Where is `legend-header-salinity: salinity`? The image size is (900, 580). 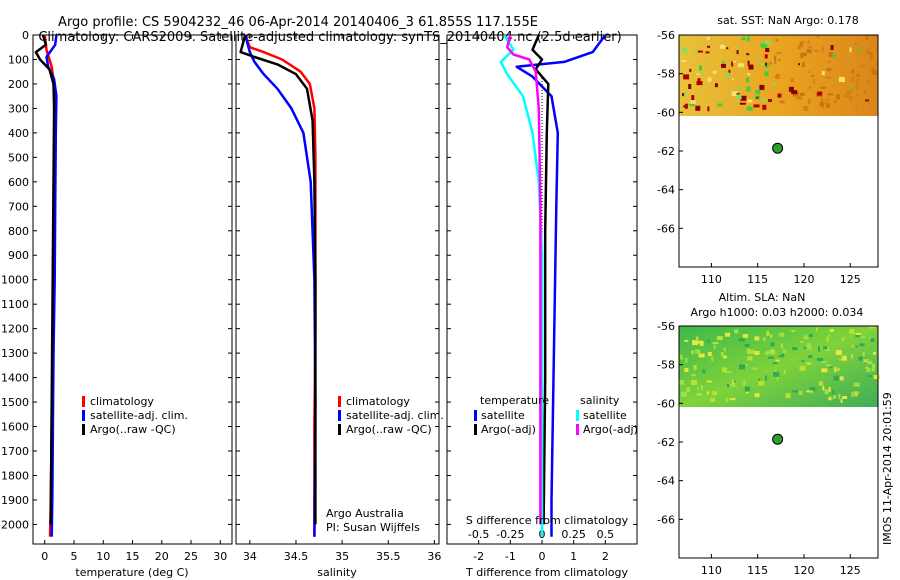 legend-header-salinity: salinity is located at coordinates (600, 400).